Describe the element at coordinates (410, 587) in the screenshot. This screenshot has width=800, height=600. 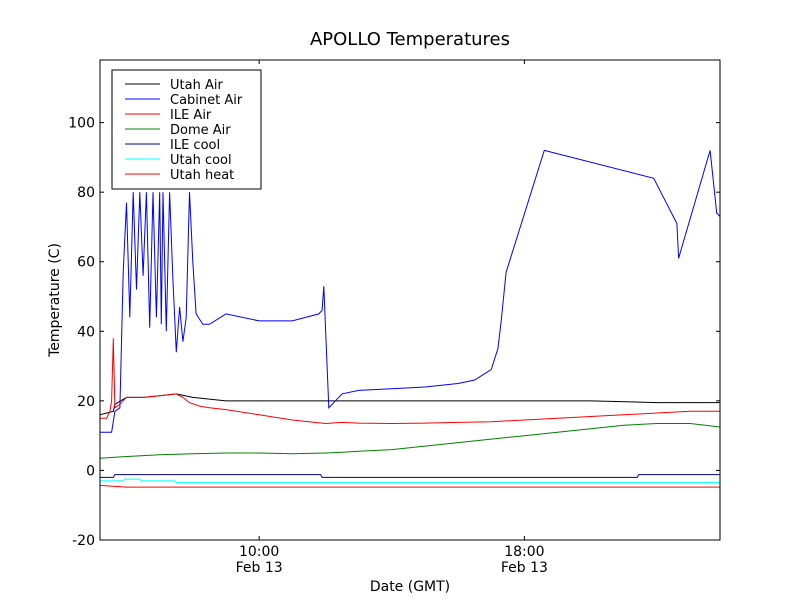
I see `x-axis-label: Date (GMT)` at that location.